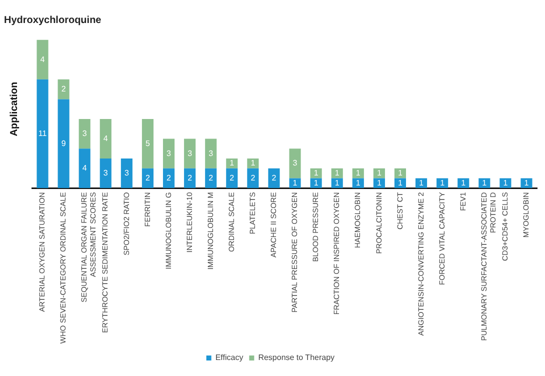 This screenshot has height=376, width=545. What do you see at coordinates (296, 357) in the screenshot?
I see `legend-label: Response to Therapy` at bounding box center [296, 357].